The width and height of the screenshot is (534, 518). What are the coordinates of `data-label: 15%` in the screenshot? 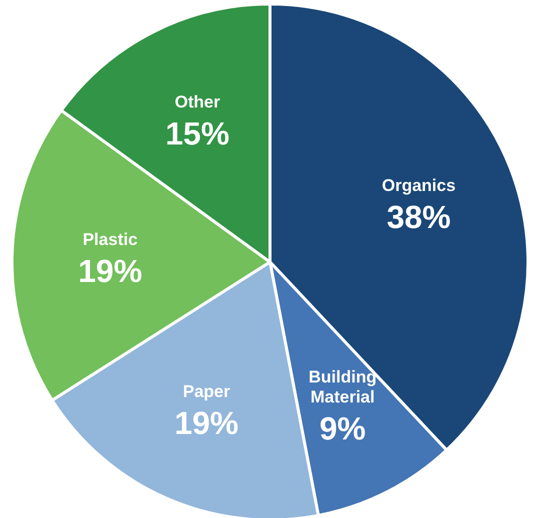 It's located at (197, 133).